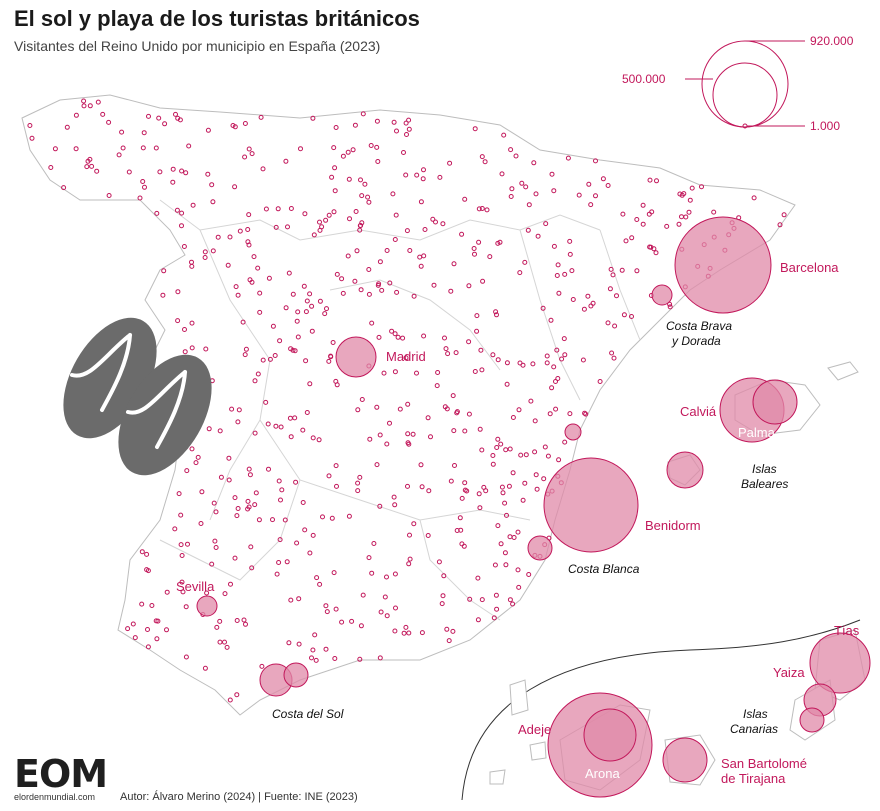  Describe the element at coordinates (685, 470) in the screenshot. I see `bubble-ibiza` at that location.